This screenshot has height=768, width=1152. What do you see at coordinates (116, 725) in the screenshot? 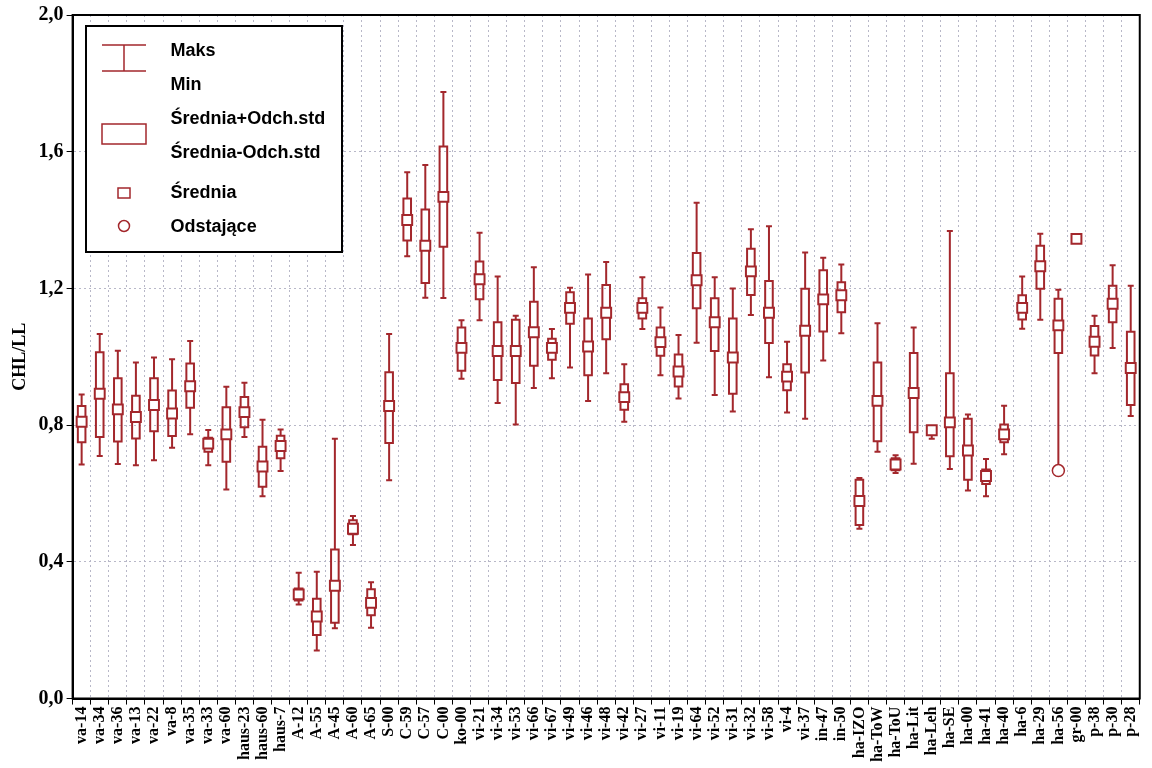
I see `x-tick-label: va-36` at bounding box center [116, 725].